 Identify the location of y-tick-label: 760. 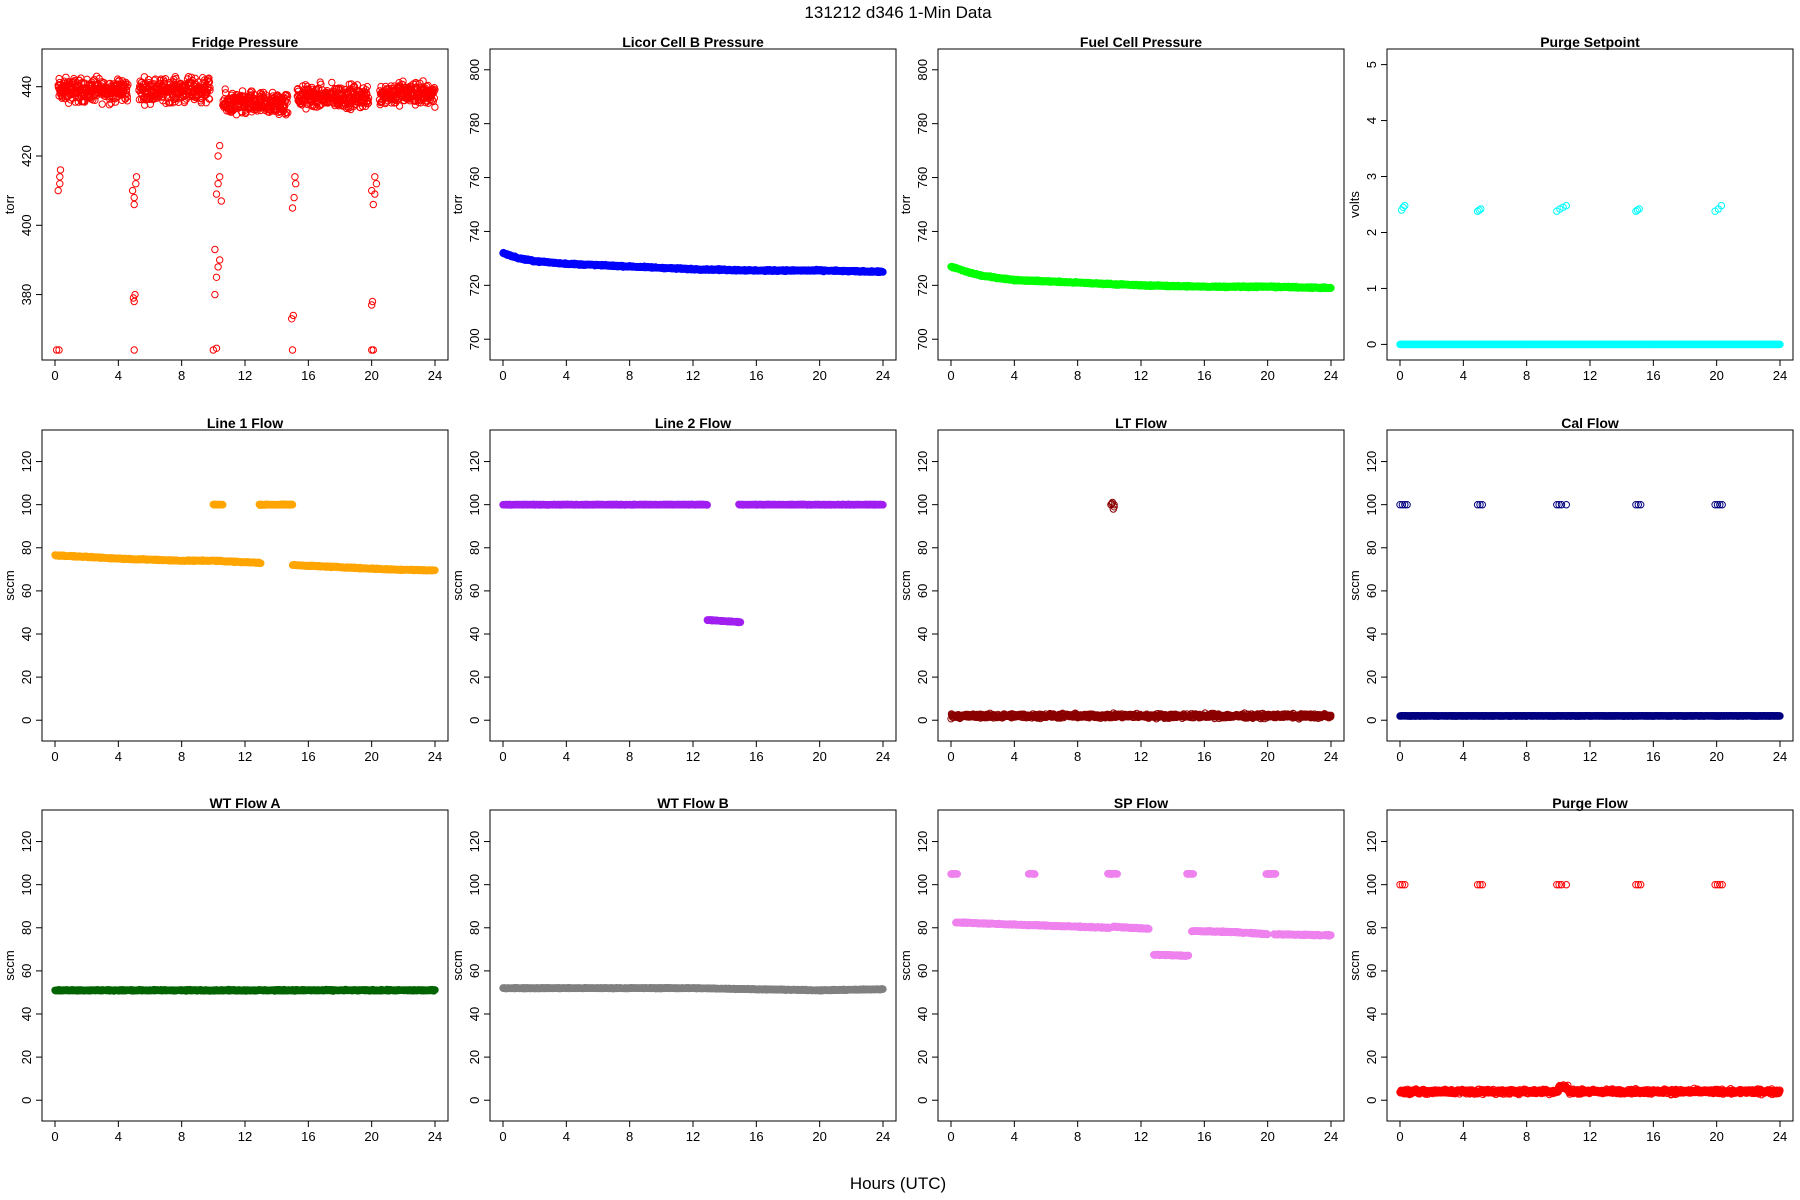
(474, 178).